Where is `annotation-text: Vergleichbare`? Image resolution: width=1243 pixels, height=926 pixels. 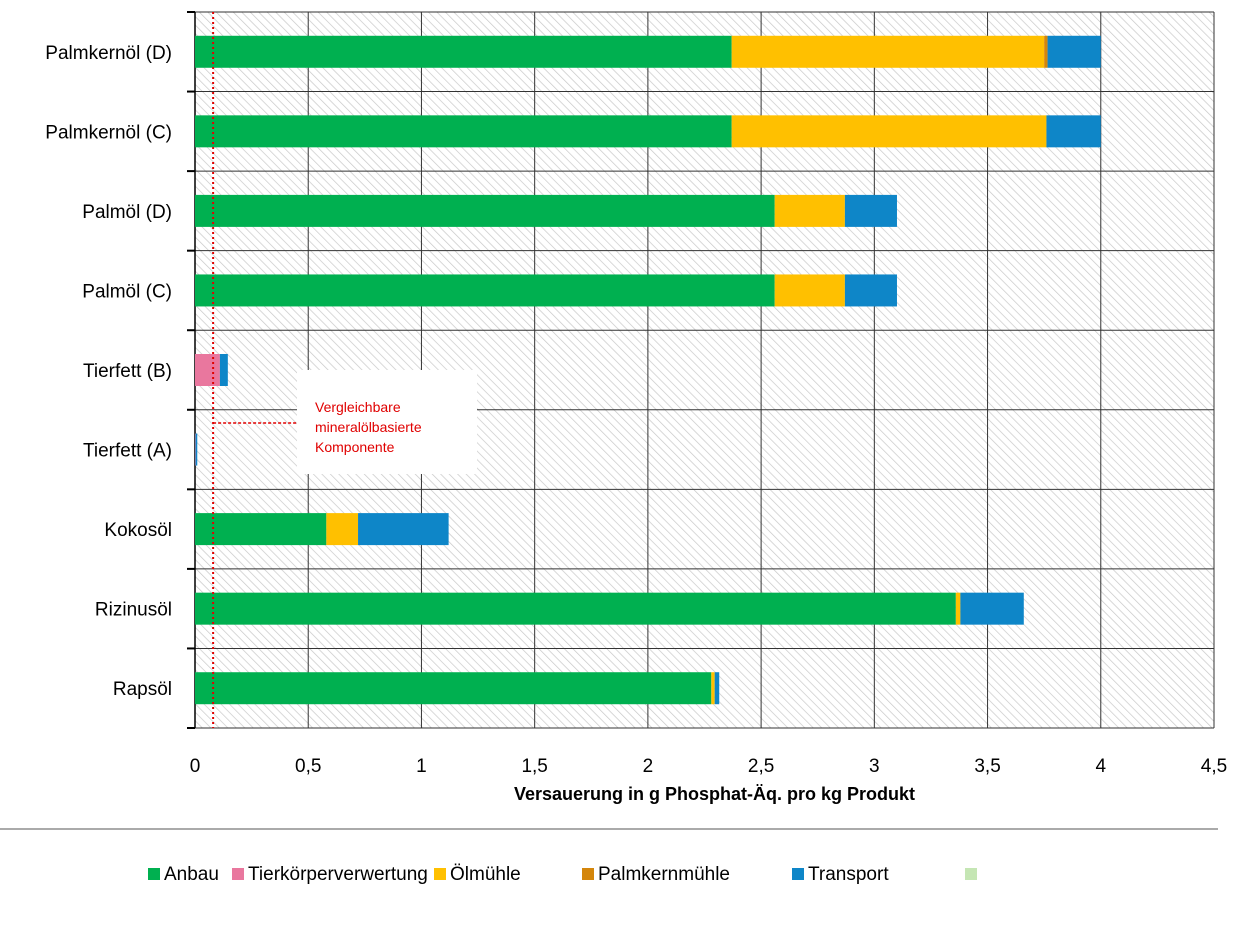
annotation-text: Vergleichbare is located at coordinates (358, 407).